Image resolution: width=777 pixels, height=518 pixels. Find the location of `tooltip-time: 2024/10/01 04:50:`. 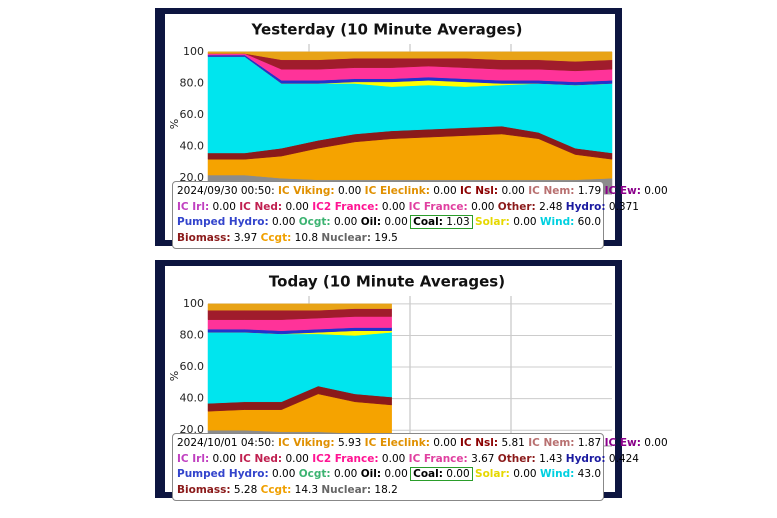

tooltip-time: 2024/10/01 04:50: is located at coordinates (226, 443).